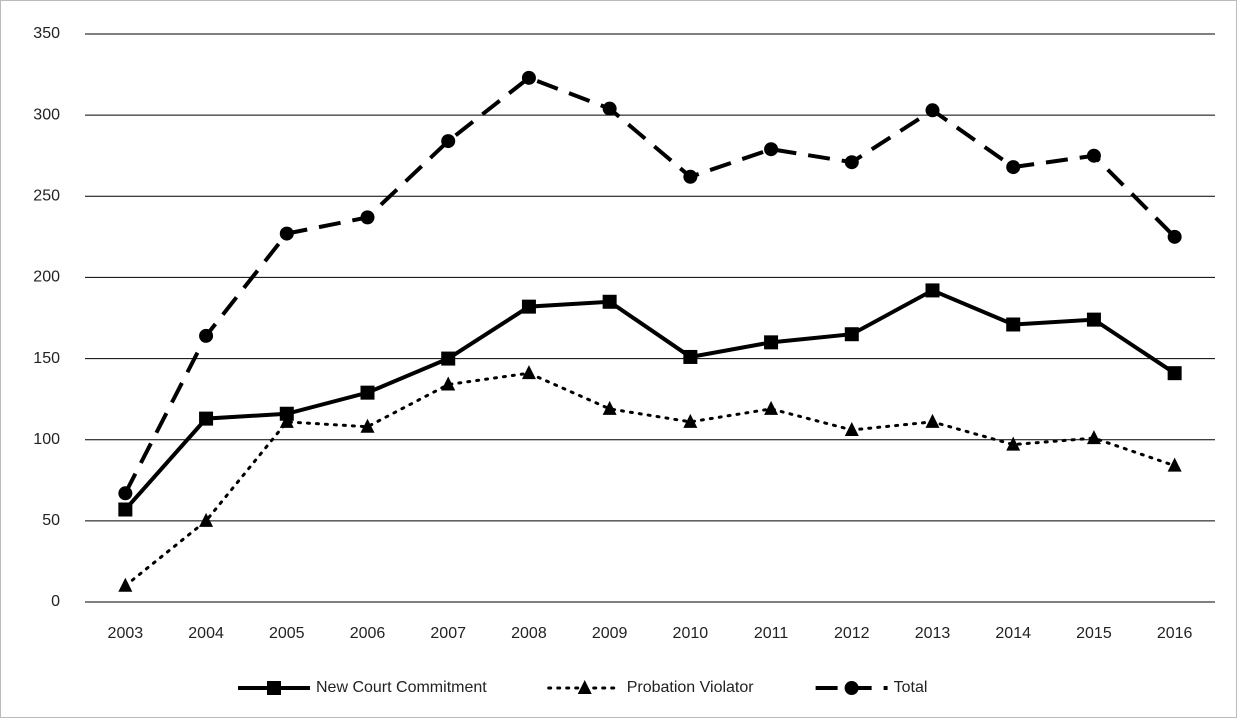 The image size is (1244, 725). What do you see at coordinates (1094, 633) in the screenshot?
I see `x-tick-label: 2015` at bounding box center [1094, 633].